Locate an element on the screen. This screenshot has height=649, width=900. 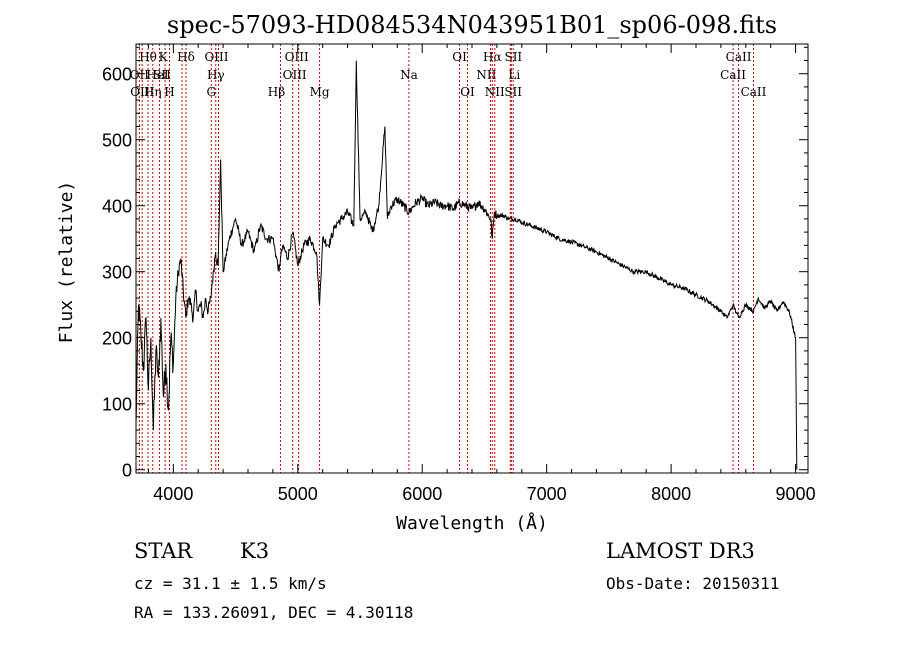
line-label-17: OI is located at coordinates (459, 57).